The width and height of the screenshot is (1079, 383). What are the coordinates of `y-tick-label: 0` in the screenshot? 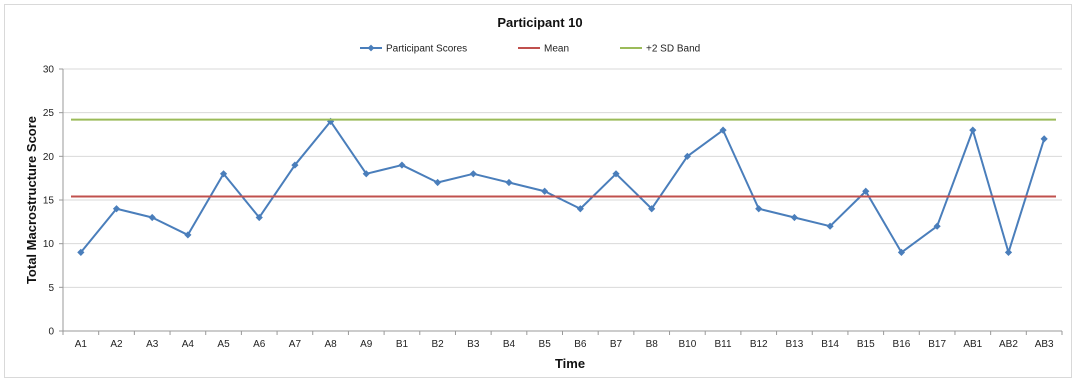 It's located at (51, 332).